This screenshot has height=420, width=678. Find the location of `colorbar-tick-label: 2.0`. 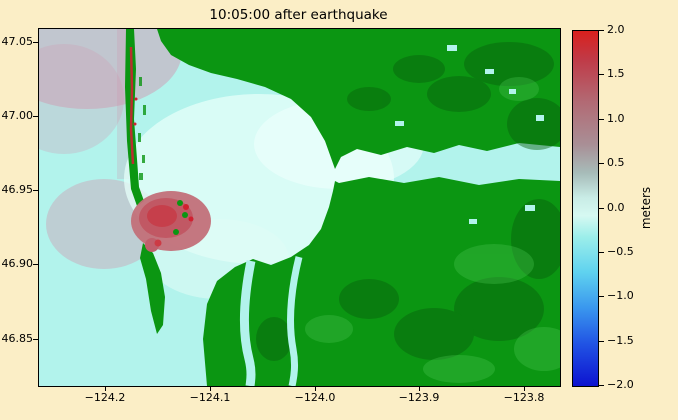

colorbar-tick-label: 2.0 is located at coordinates (616, 29).